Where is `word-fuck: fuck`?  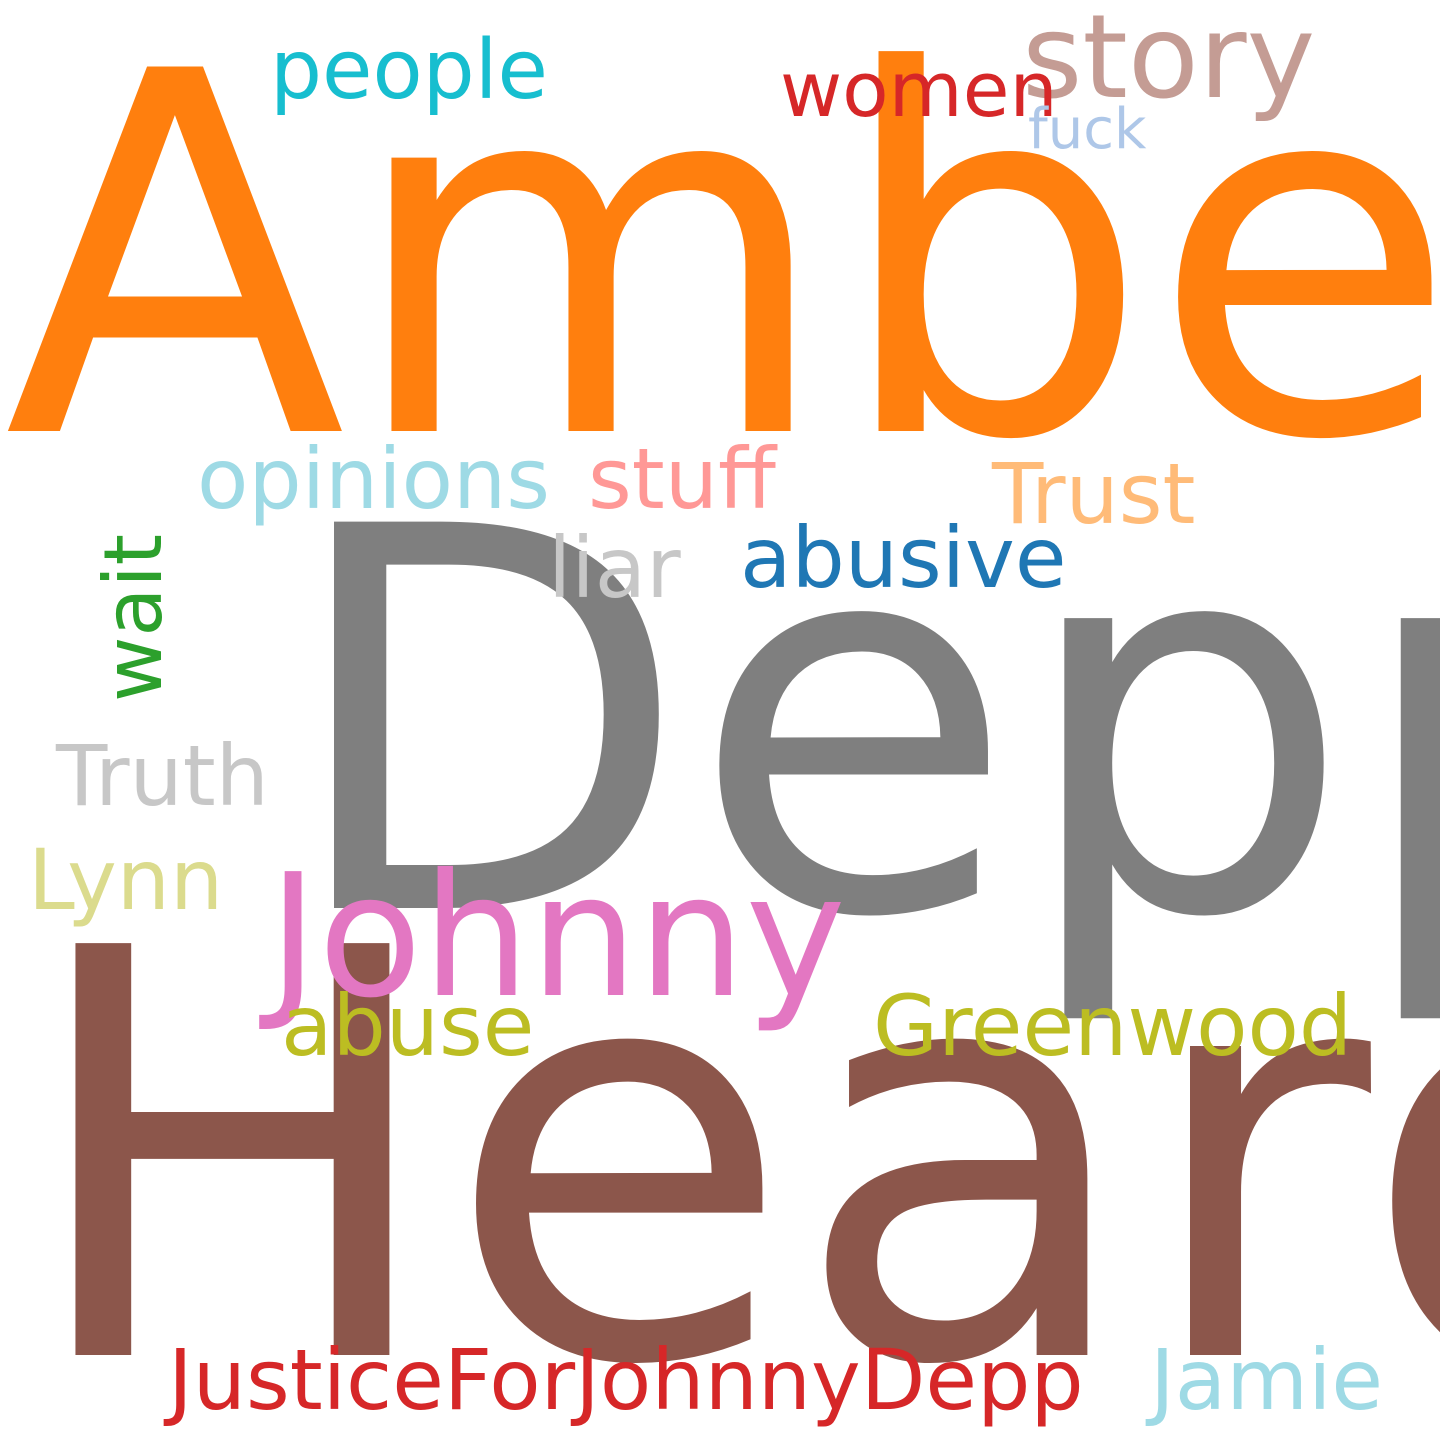 word-fuck: fuck is located at coordinates (1087, 129).